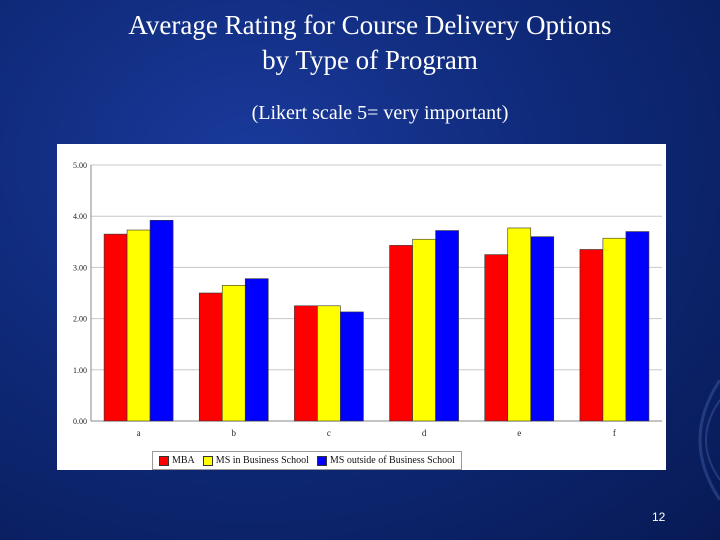 Image resolution: width=720 pixels, height=540 pixels. I want to click on legend-item: MS in Business School, so click(255, 460).